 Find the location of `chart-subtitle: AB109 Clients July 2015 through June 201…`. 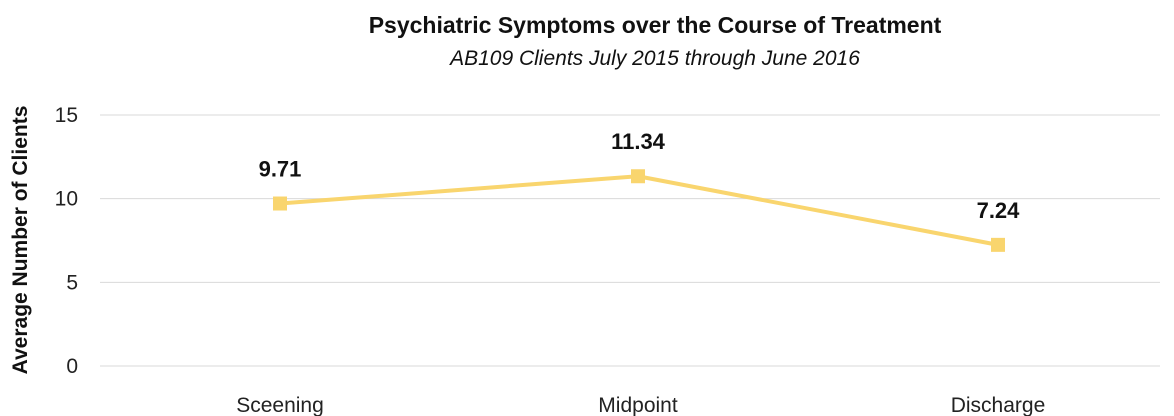

chart-subtitle: AB109 Clients July 2015 through June 201… is located at coordinates (655, 58).